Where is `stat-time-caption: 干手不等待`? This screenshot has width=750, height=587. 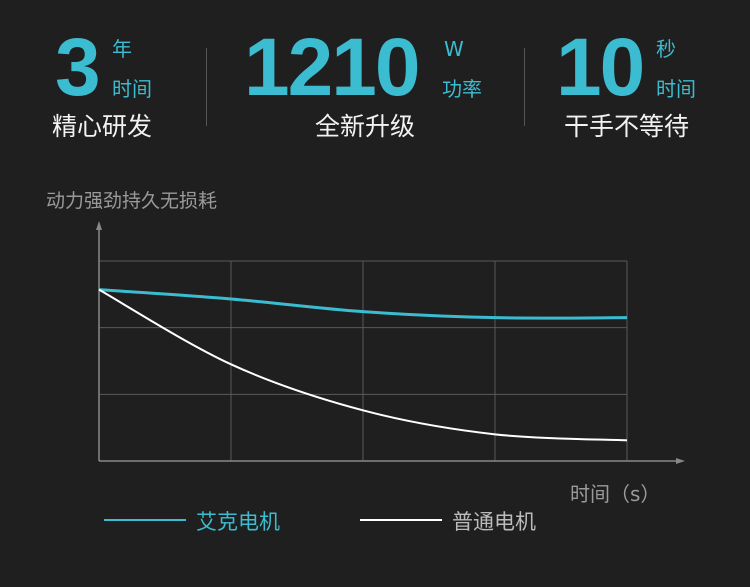
stat-time-caption: 干手不等待 is located at coordinates (627, 126).